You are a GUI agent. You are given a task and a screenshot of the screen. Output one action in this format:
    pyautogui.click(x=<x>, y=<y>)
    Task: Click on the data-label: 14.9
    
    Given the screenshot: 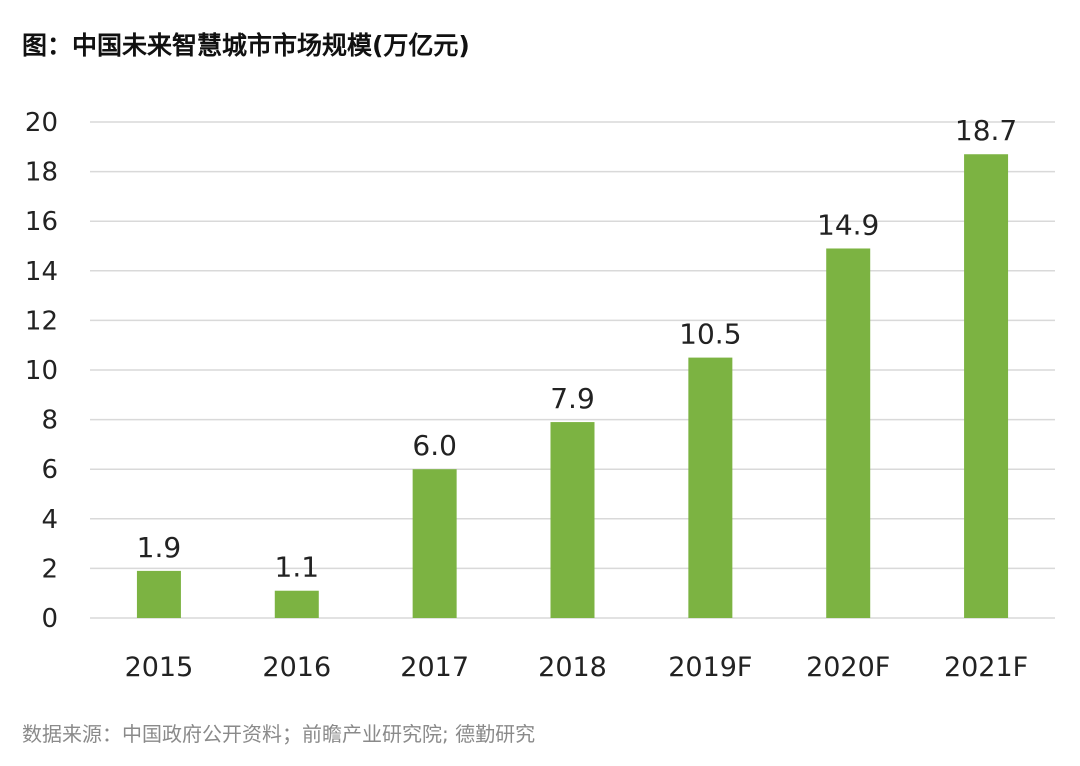 What is the action you would take?
    pyautogui.click(x=848, y=224)
    